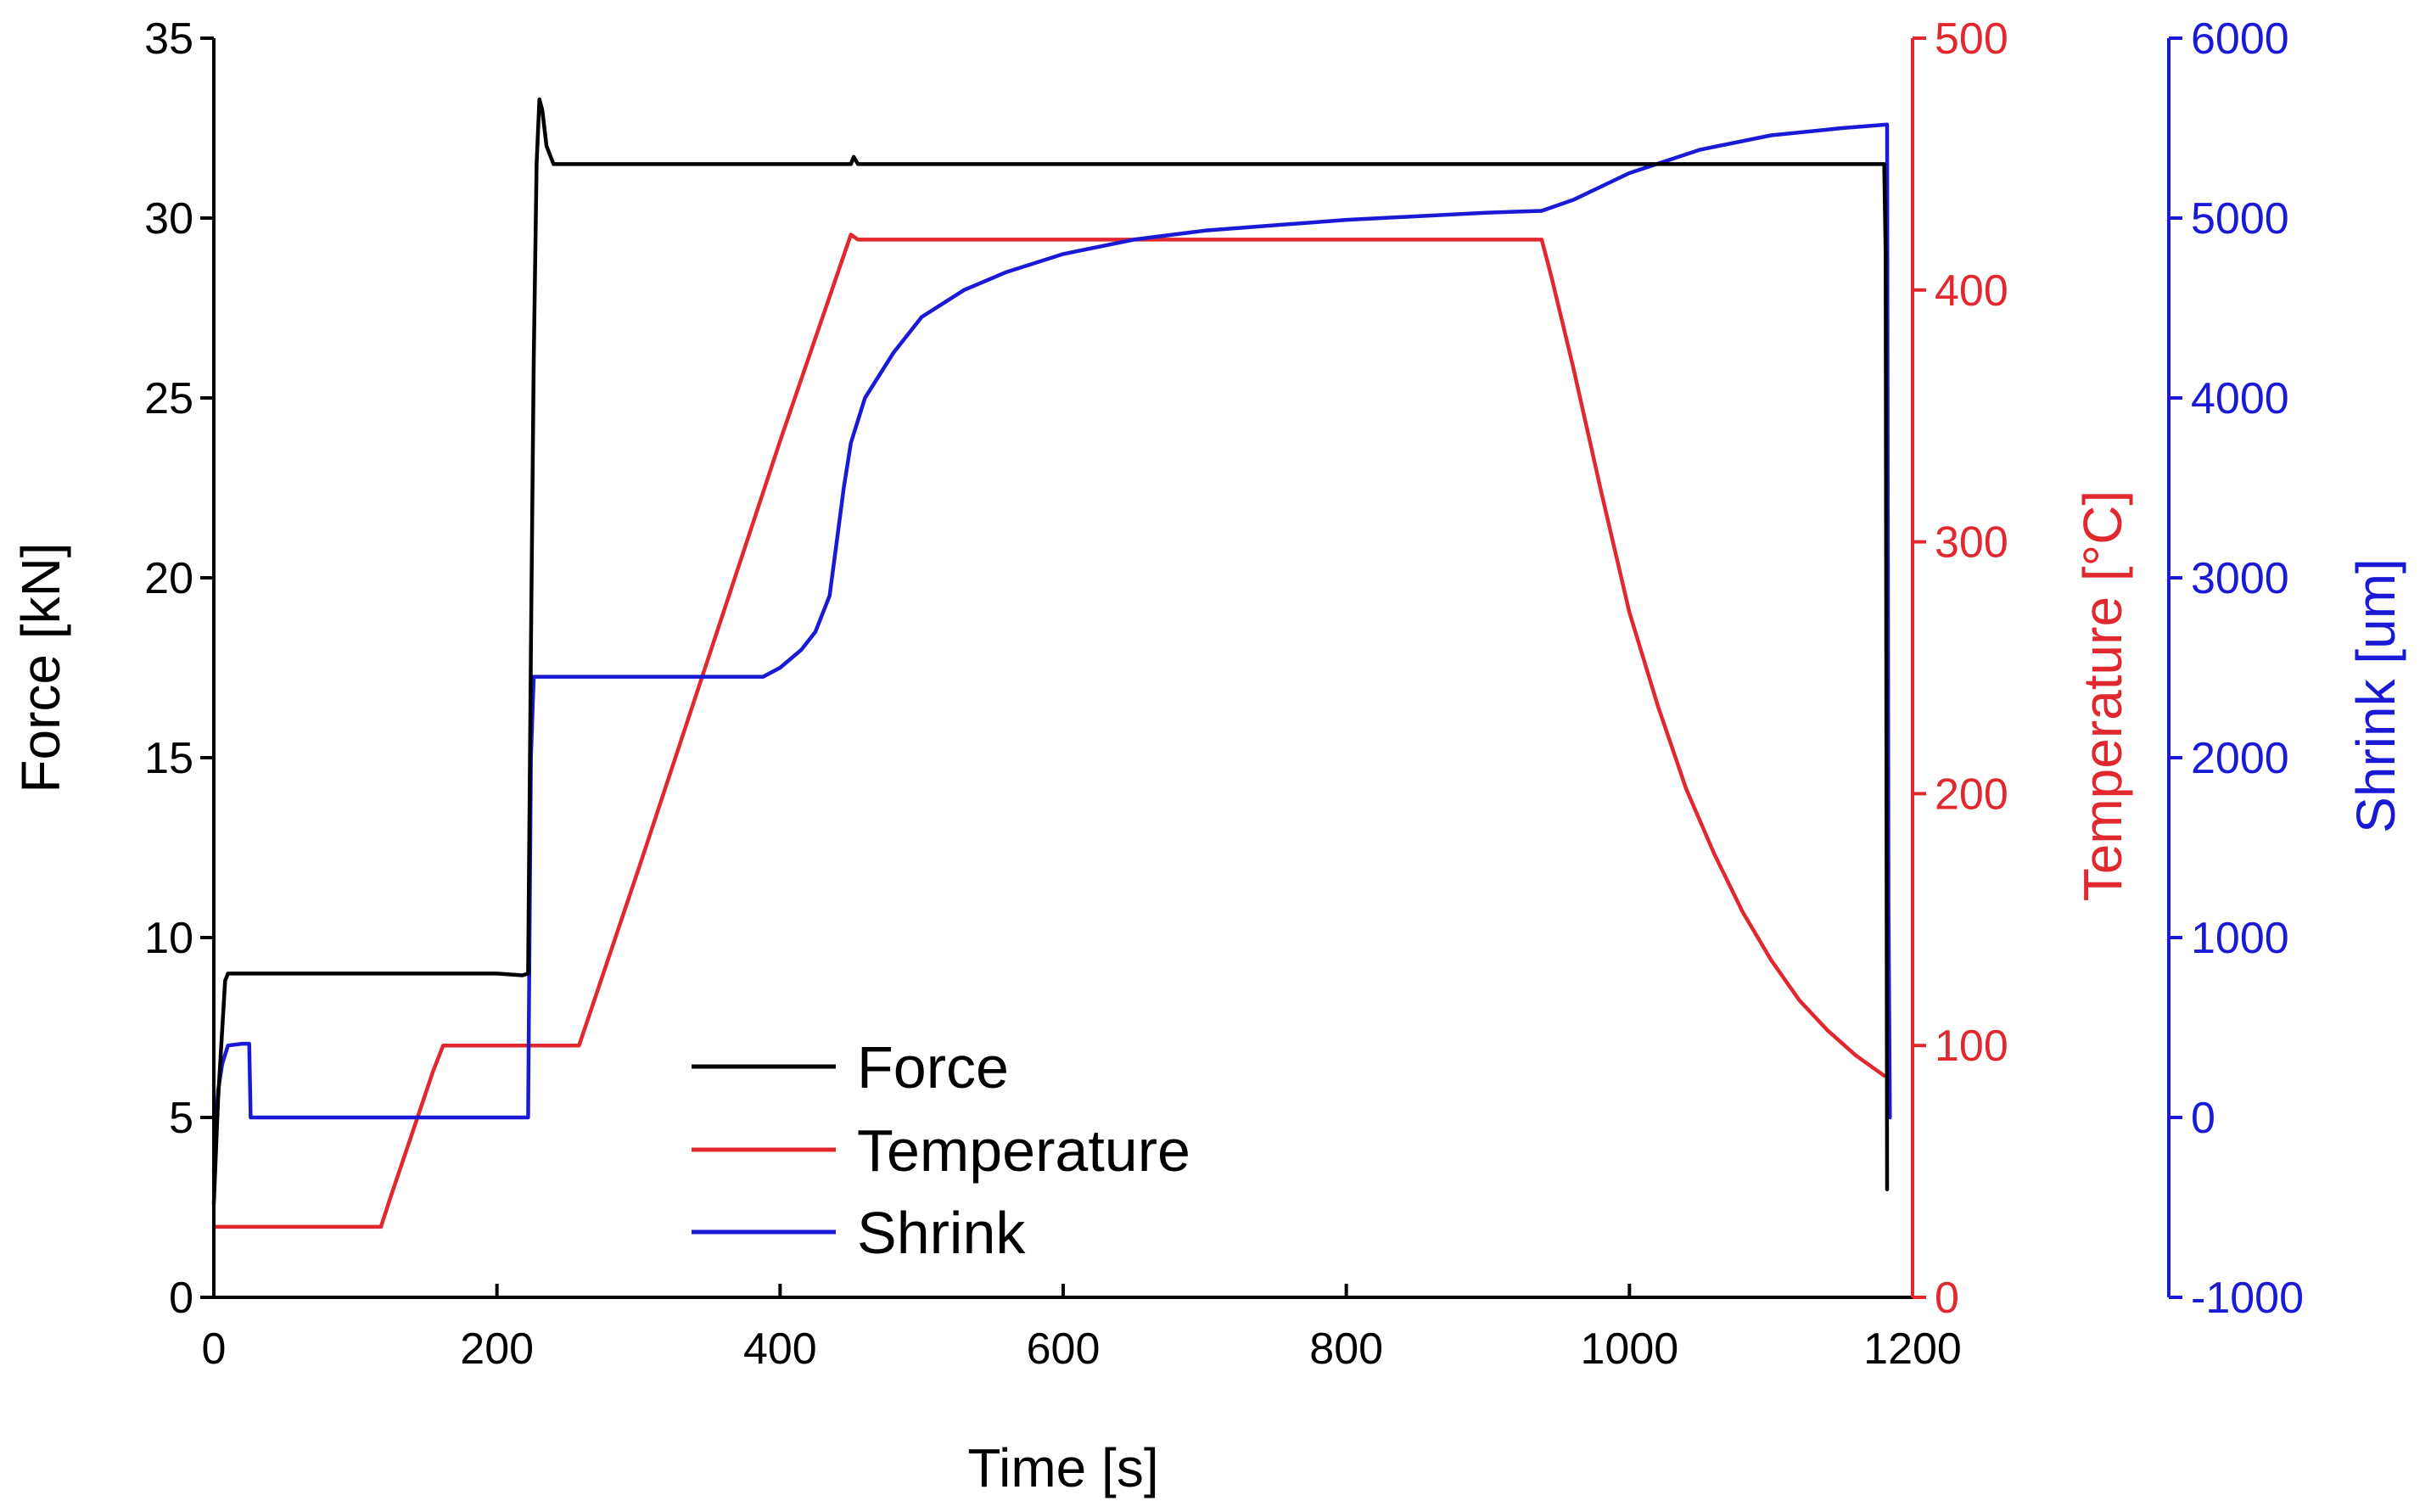 The height and width of the screenshot is (1512, 2431). What do you see at coordinates (2240, 939) in the screenshot?
I see `shrink-tick-label: 1000` at bounding box center [2240, 939].